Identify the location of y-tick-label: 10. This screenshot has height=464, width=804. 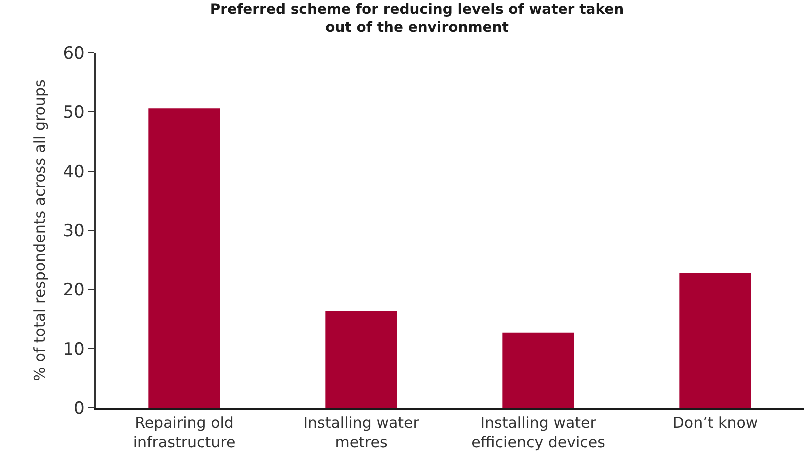
(74, 350).